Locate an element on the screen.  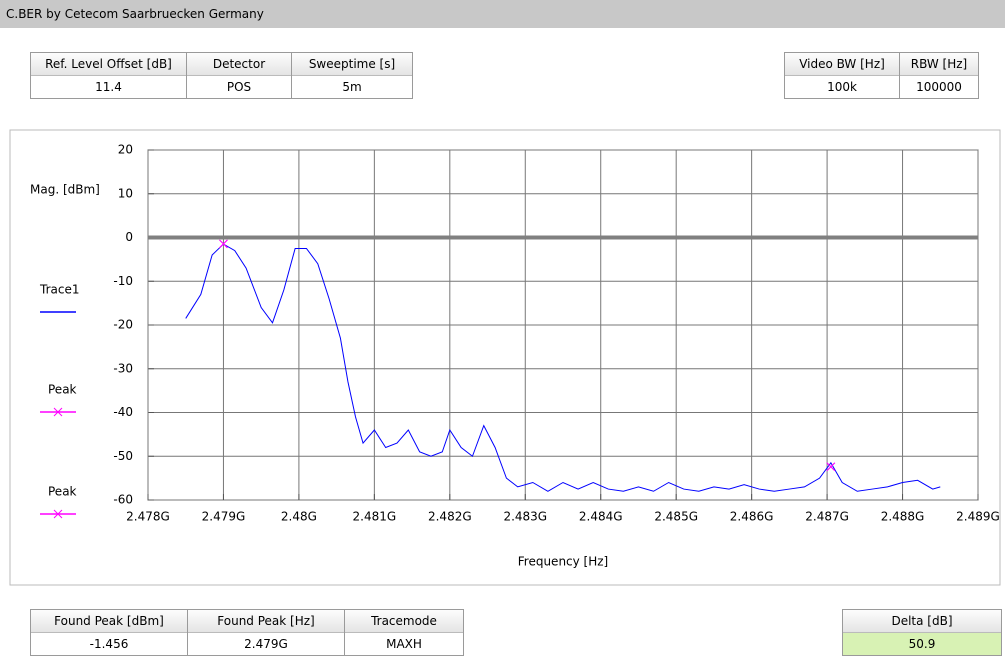
cell-value: 5m is located at coordinates (352, 87).